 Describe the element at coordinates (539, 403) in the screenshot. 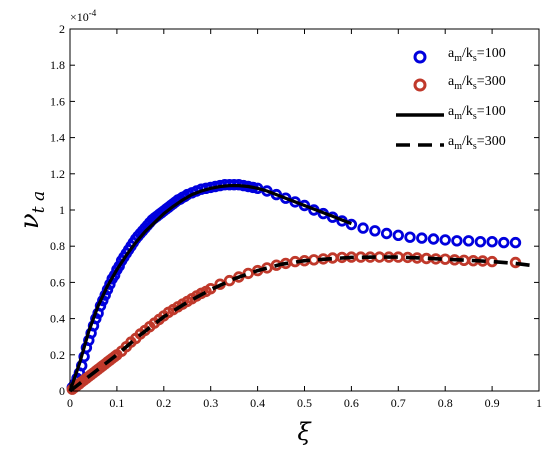

I see `x-tick-label: 1` at that location.